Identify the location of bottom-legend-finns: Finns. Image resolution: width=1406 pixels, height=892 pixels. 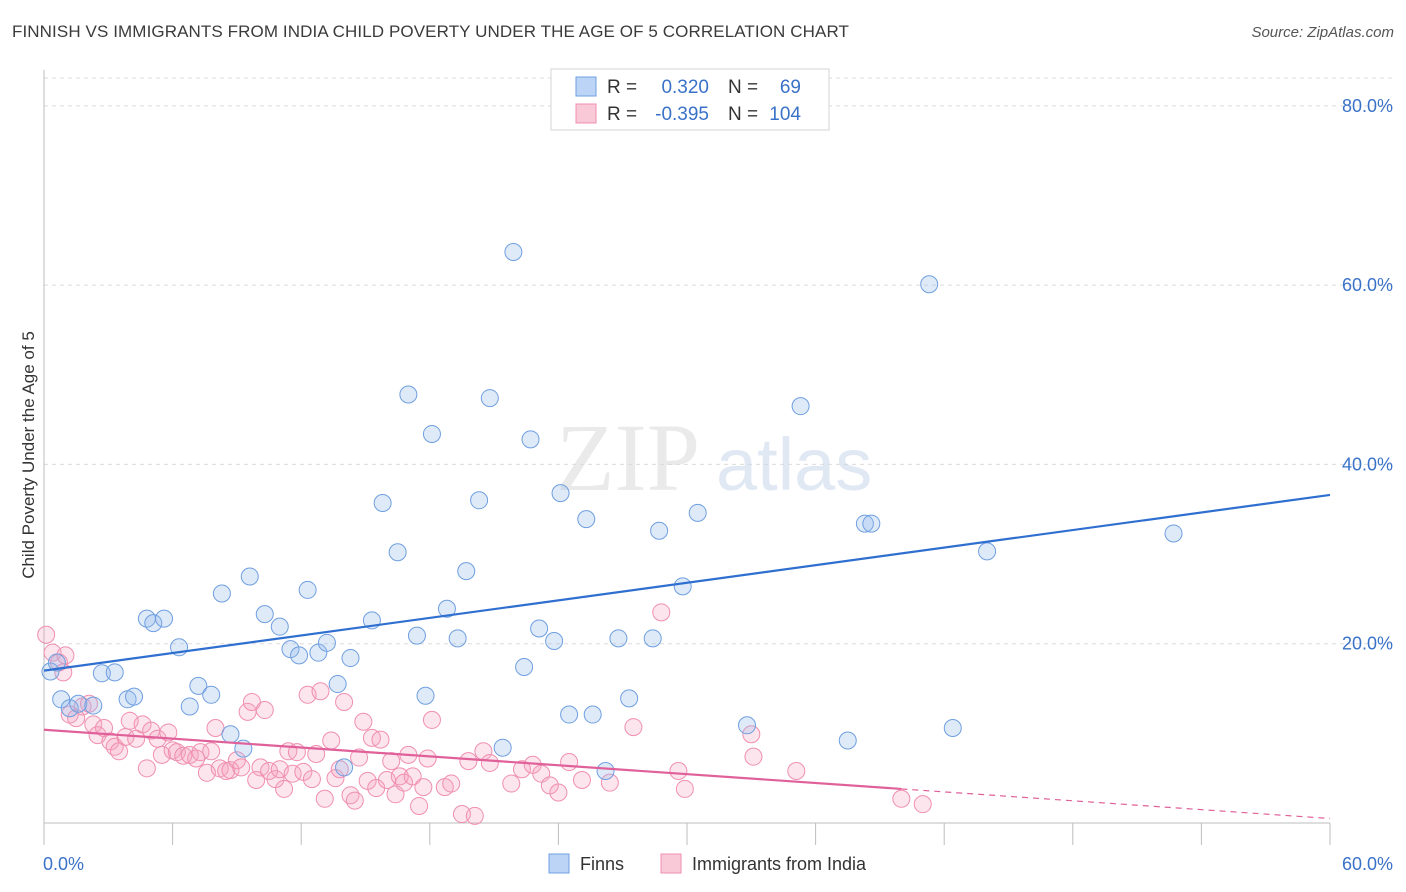
(602, 864).